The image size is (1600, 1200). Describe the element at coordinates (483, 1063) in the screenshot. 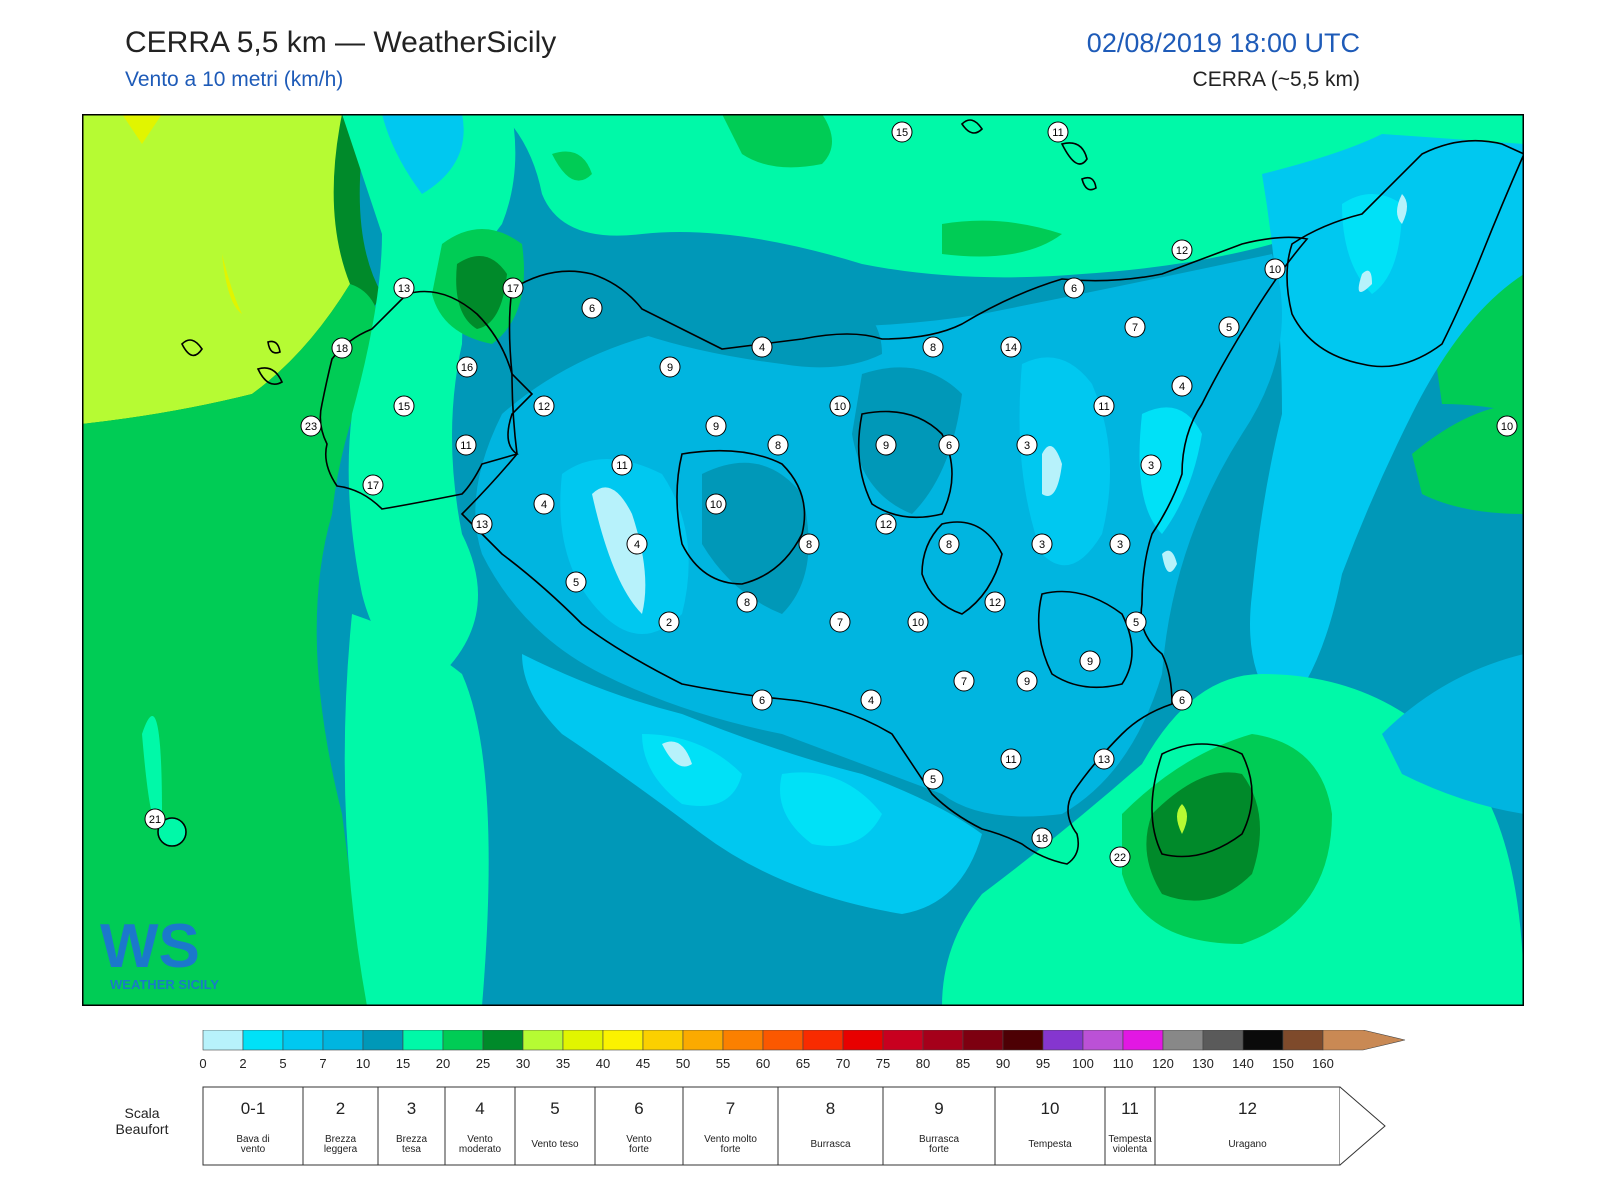

I see `colorbar-tick: 25` at that location.